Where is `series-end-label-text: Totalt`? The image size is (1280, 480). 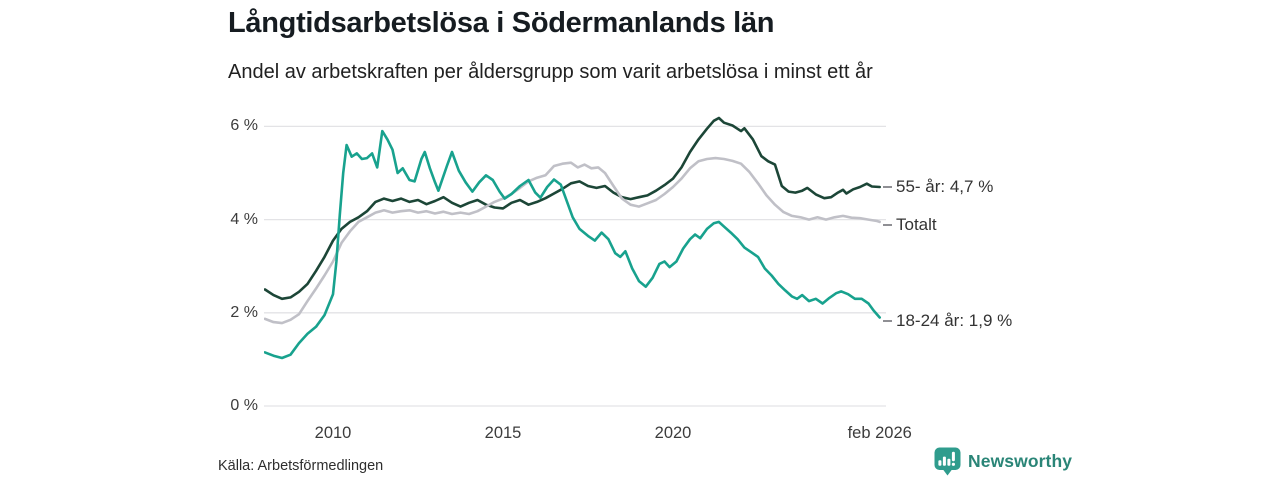
series-end-label-text: Totalt is located at coordinates (916, 224).